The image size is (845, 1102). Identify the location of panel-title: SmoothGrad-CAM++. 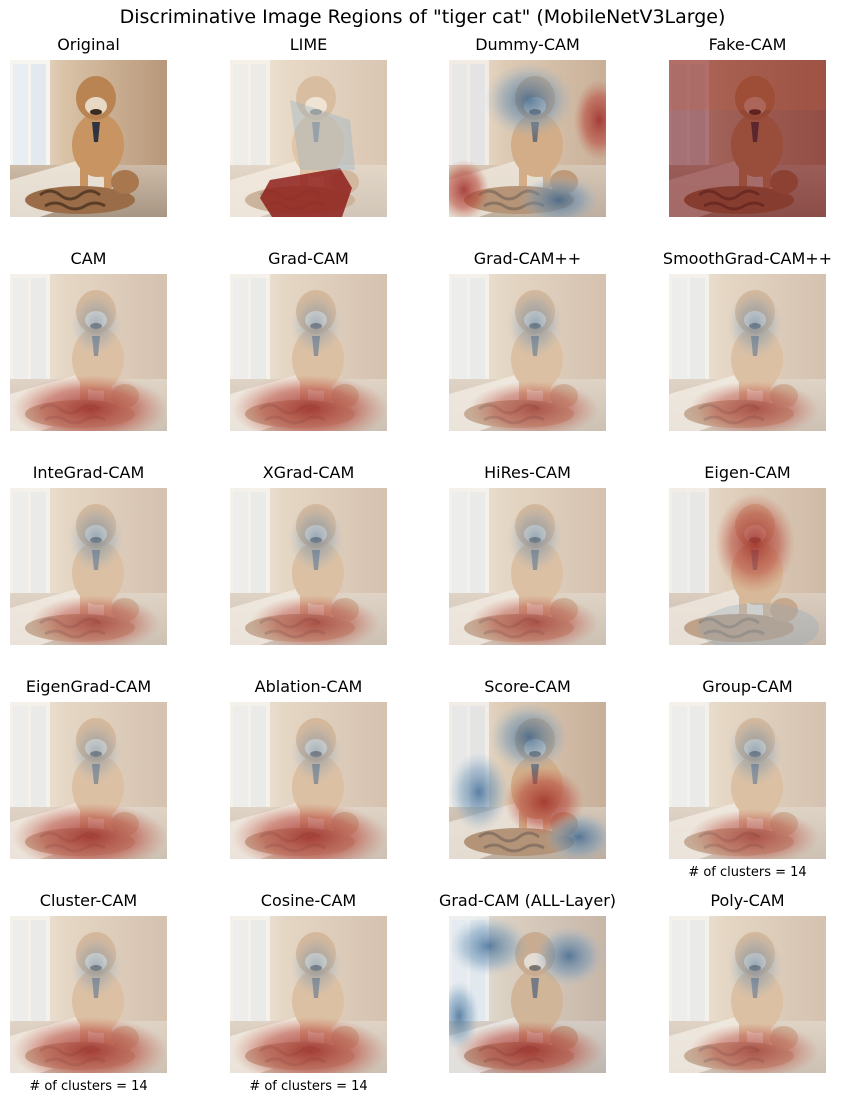
(747, 258).